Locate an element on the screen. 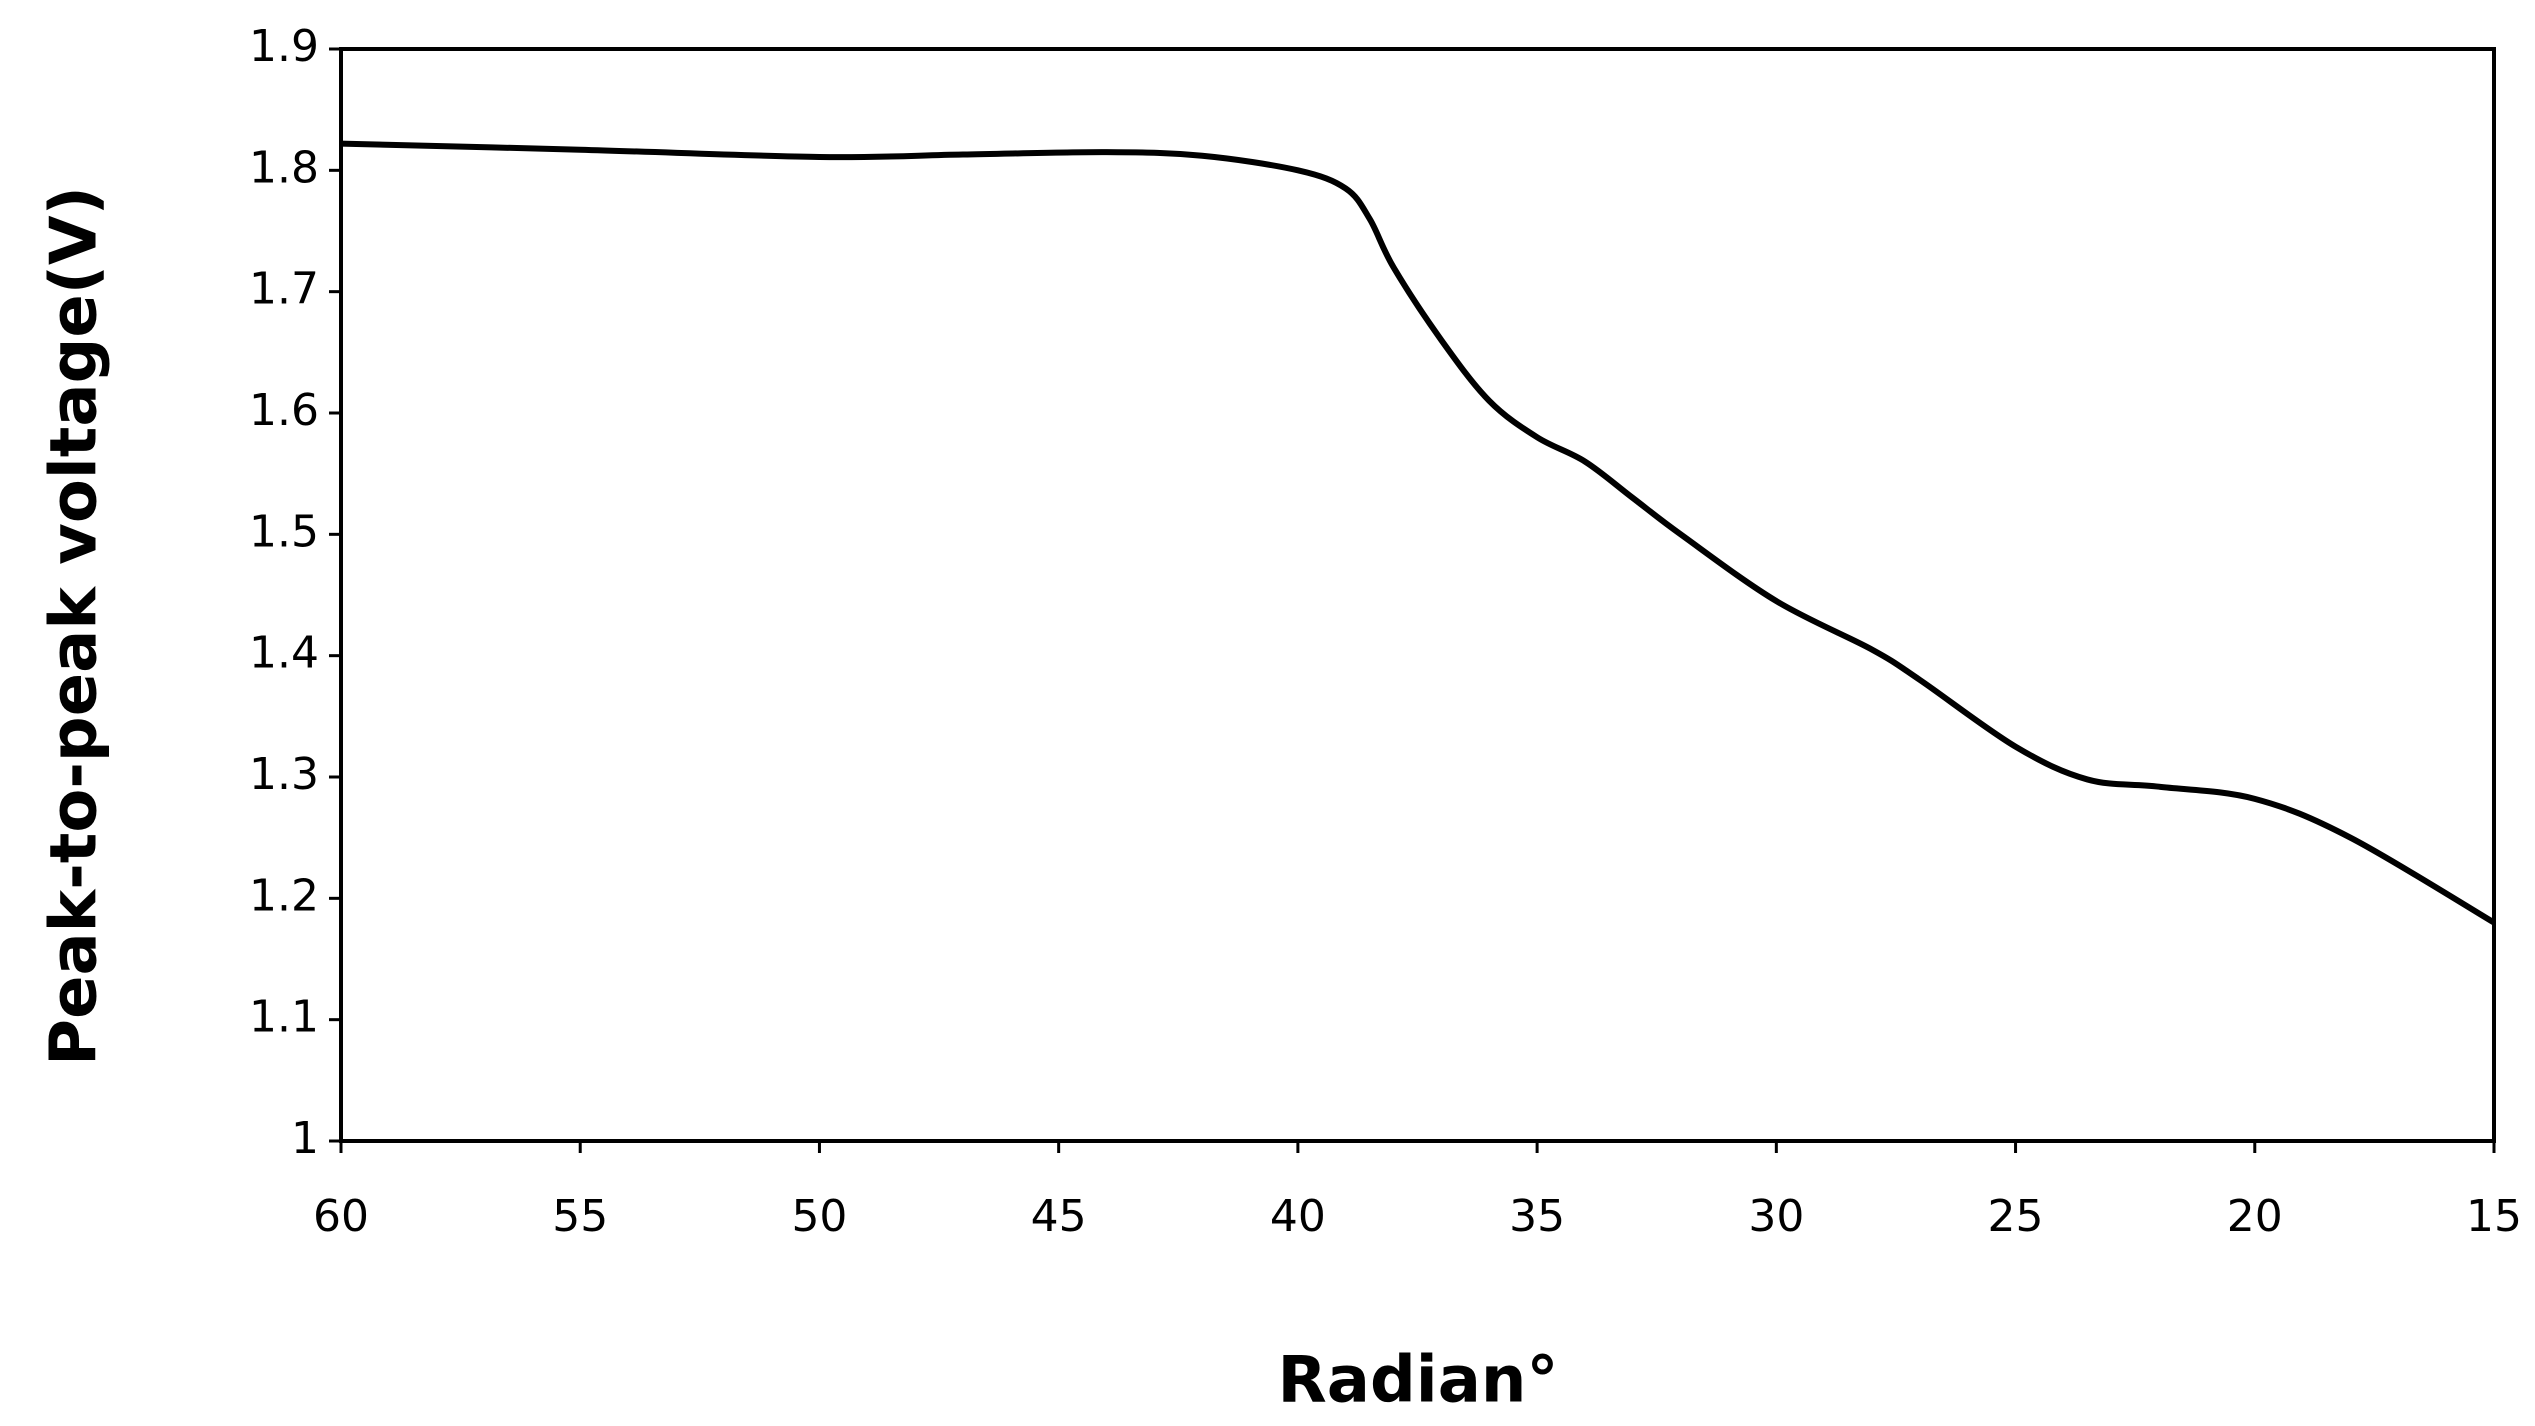 The height and width of the screenshot is (1426, 2535). y-tick-label: 1.2 is located at coordinates (284, 895).